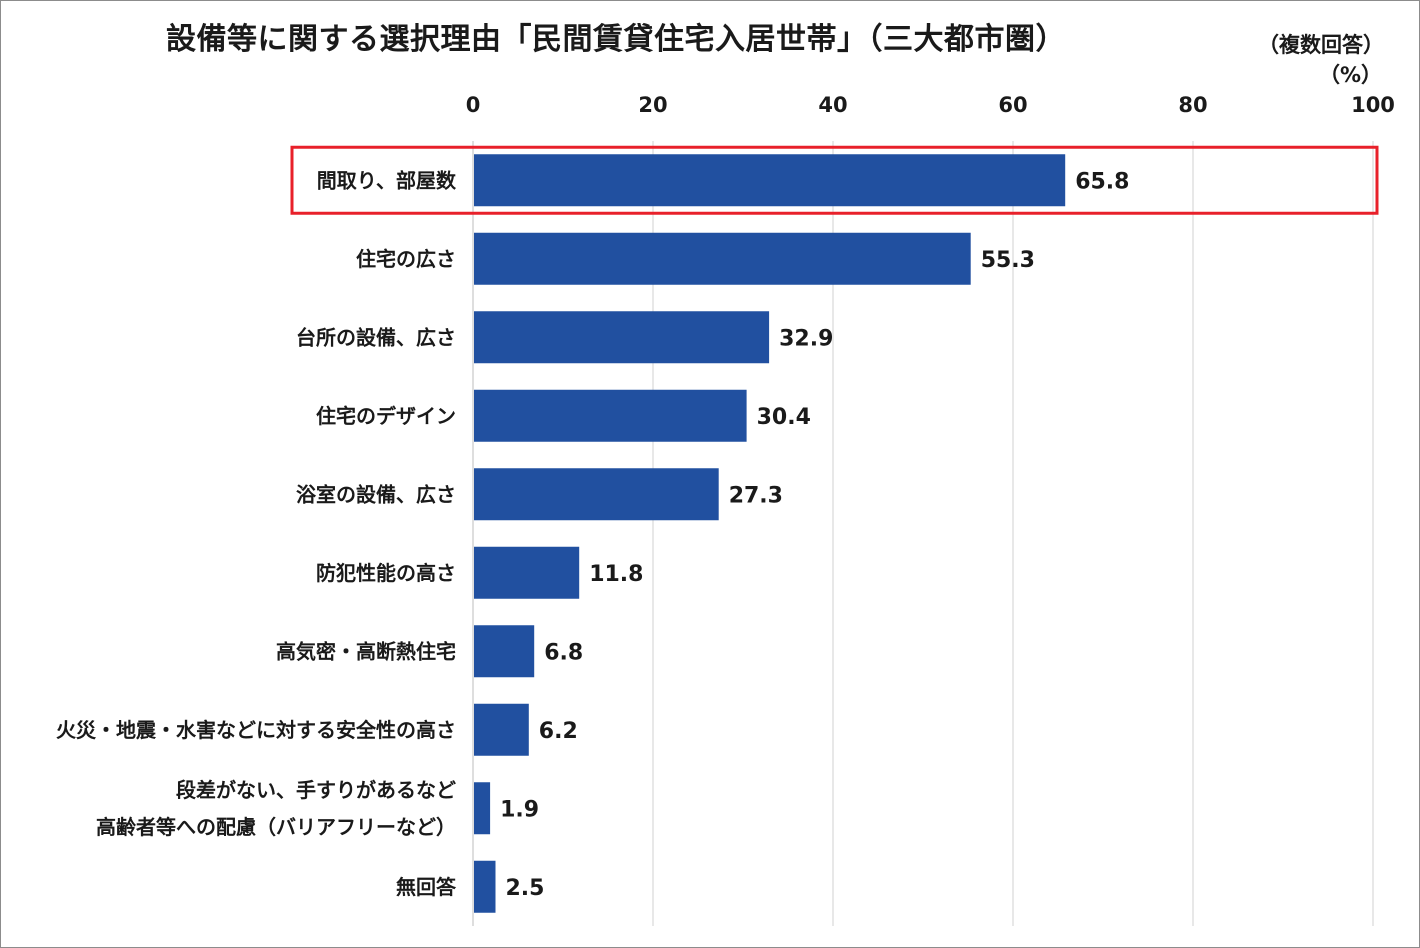  Describe the element at coordinates (756, 495) in the screenshot. I see `data-label: 27.3` at that location.